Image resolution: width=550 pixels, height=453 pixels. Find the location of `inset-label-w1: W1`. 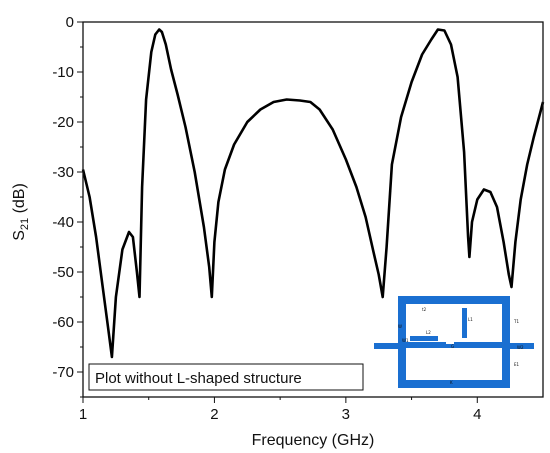

inset-label-w1: W1 is located at coordinates (405, 340).